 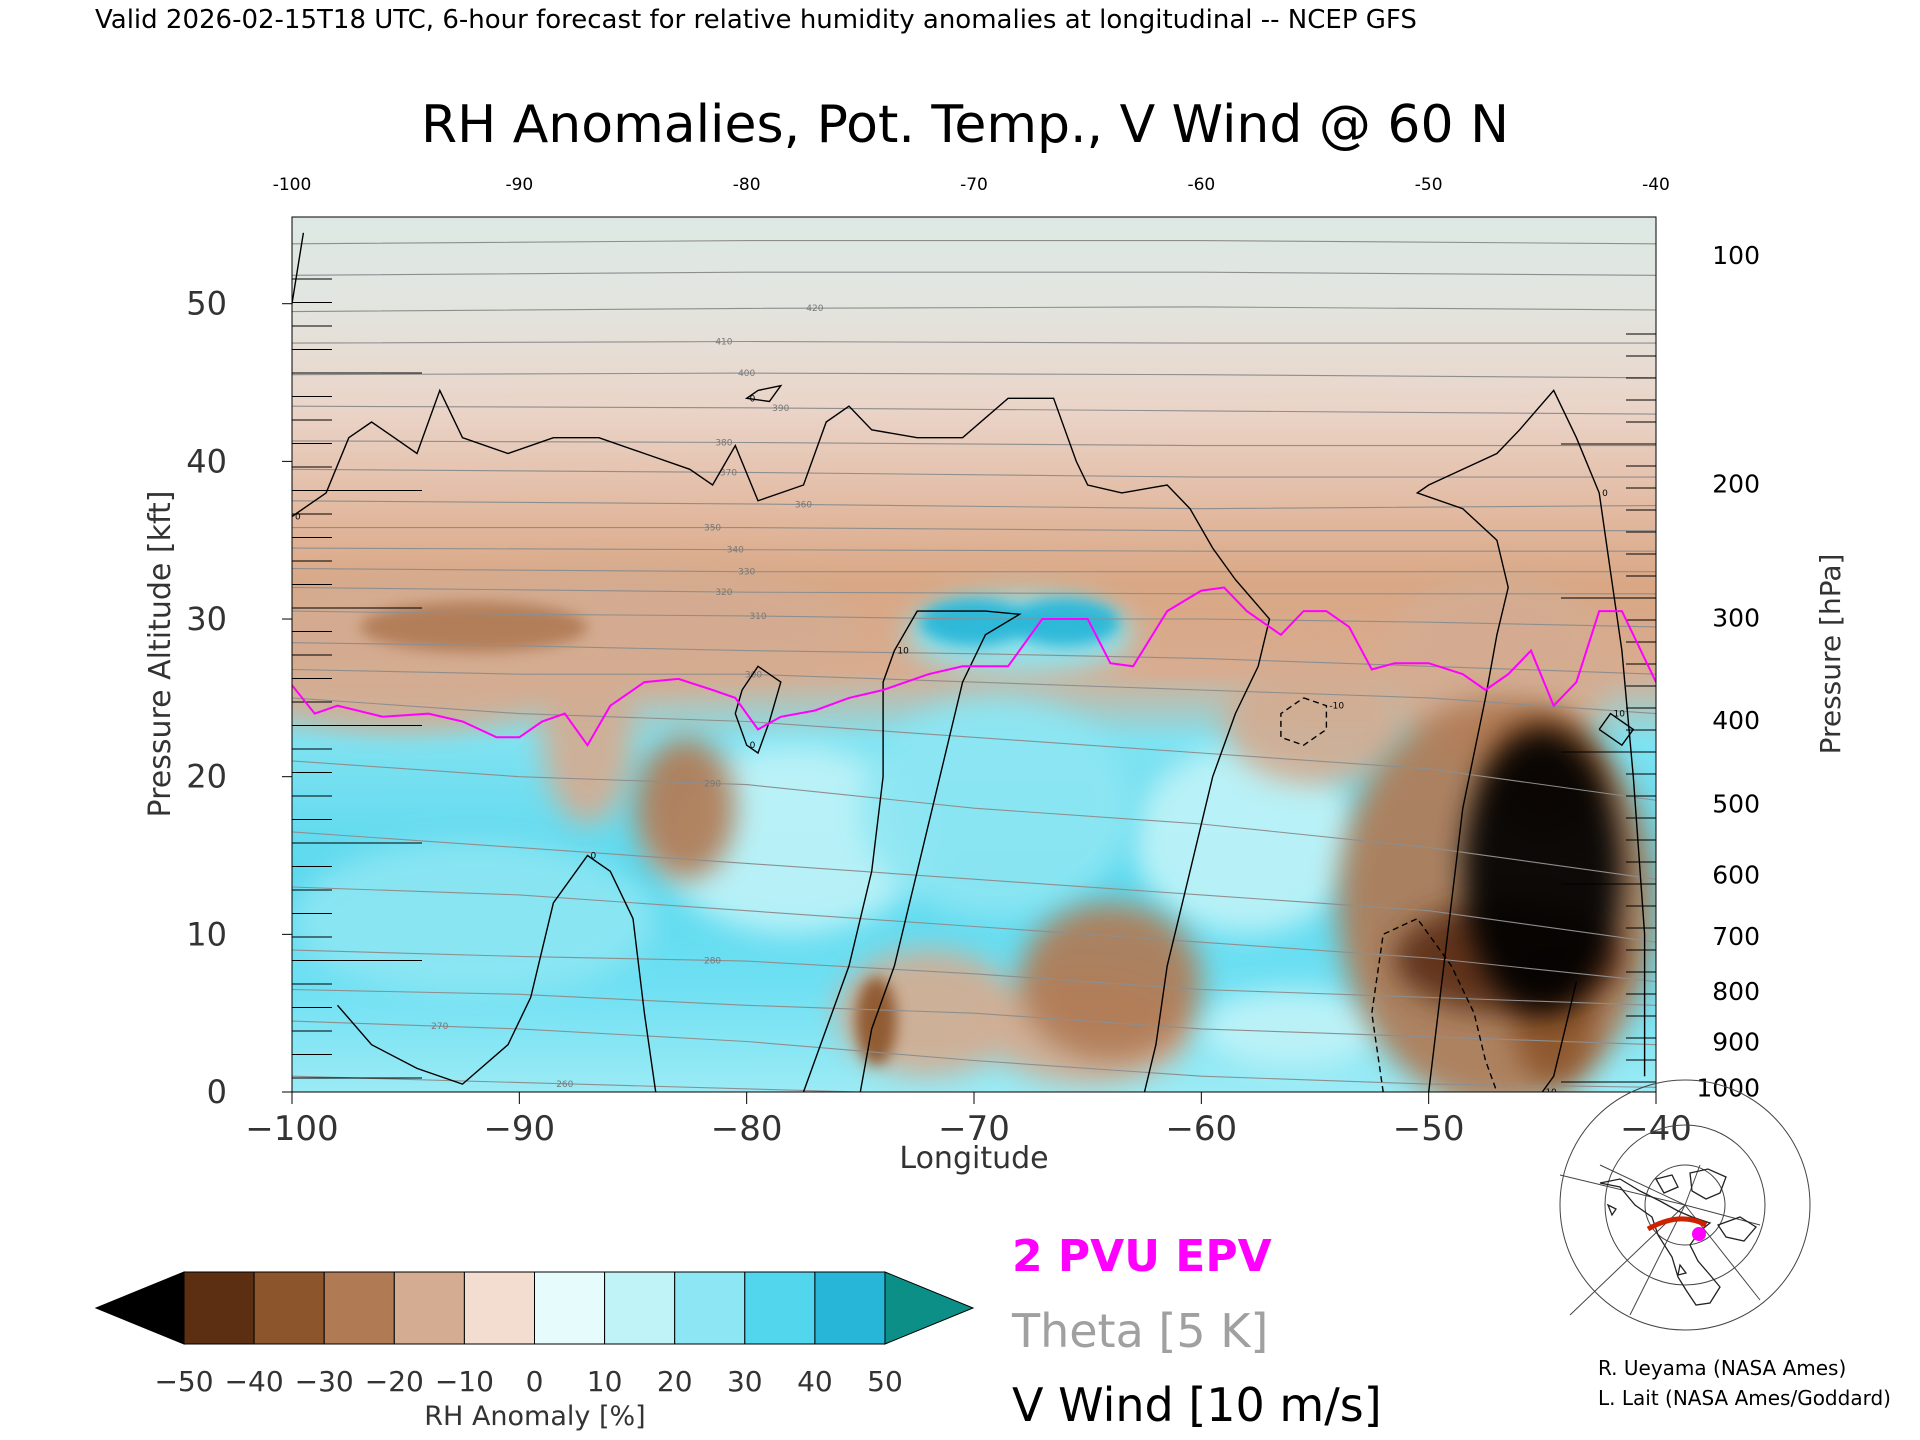 What do you see at coordinates (903, 652) in the screenshot?
I see `v-wind-contour-label: 10` at bounding box center [903, 652].